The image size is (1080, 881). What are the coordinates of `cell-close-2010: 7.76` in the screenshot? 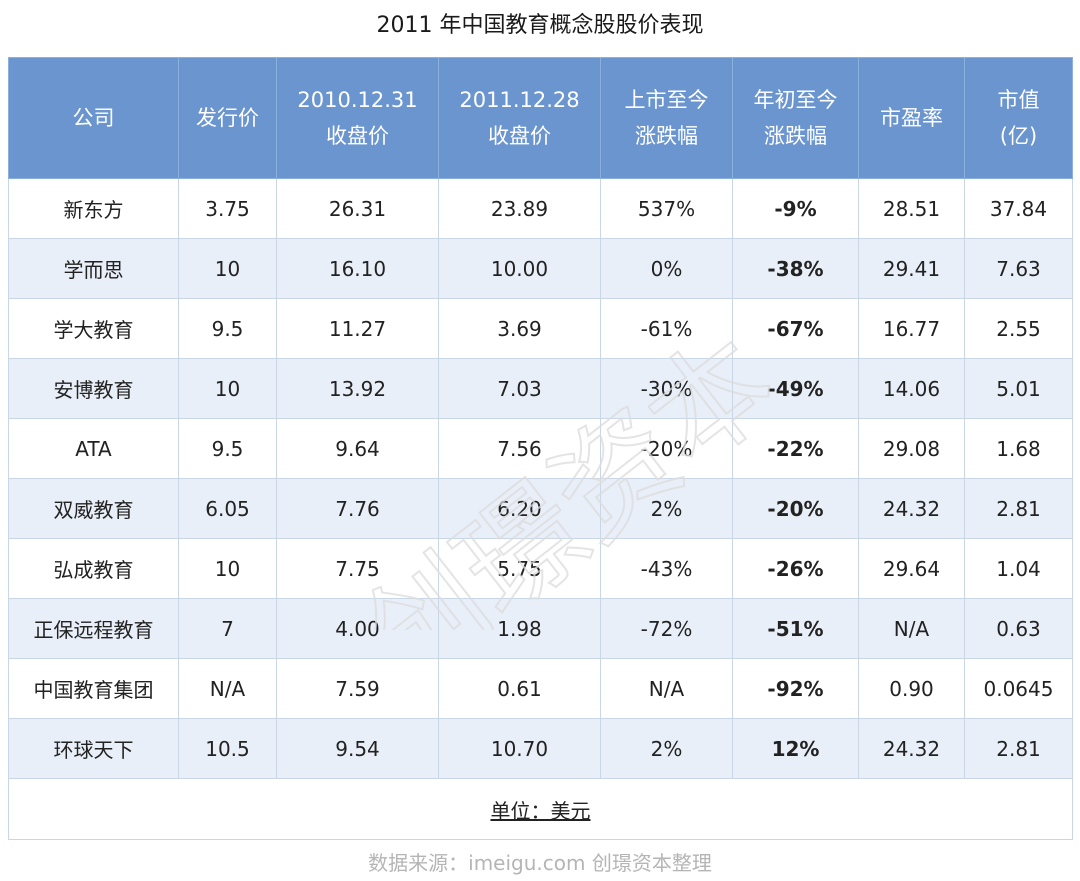 It's located at (357, 508).